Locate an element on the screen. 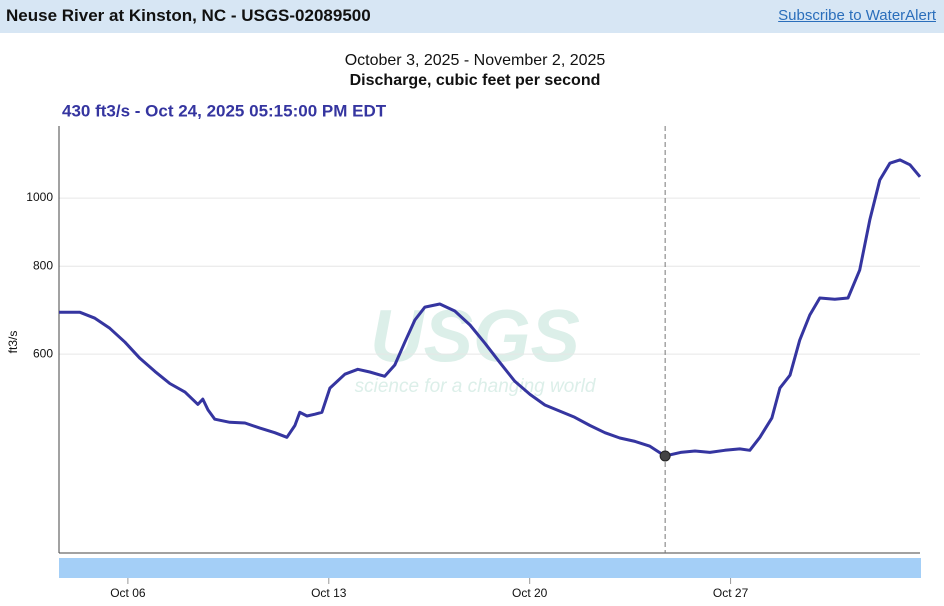  y-tick-label: 600 is located at coordinates (43, 353).